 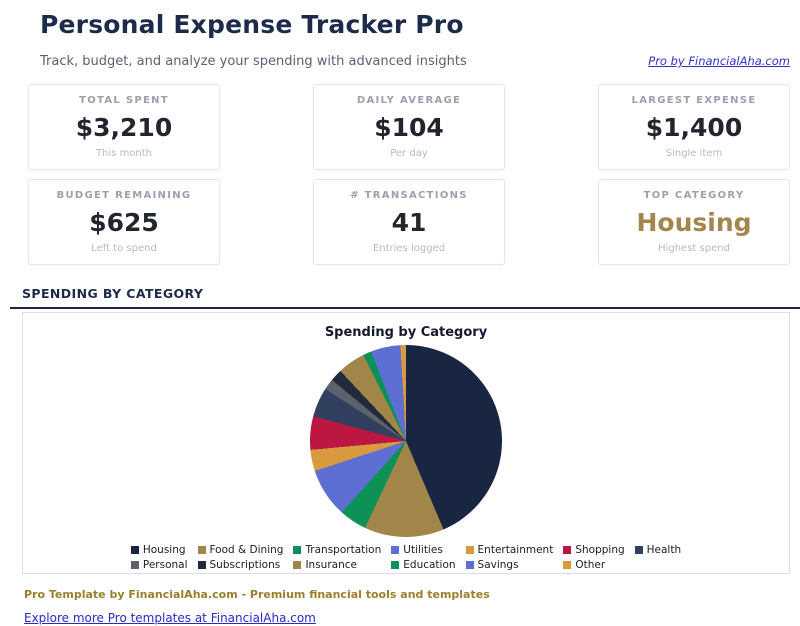 I want to click on stat-label: TOTAL SPENT, so click(x=124, y=100).